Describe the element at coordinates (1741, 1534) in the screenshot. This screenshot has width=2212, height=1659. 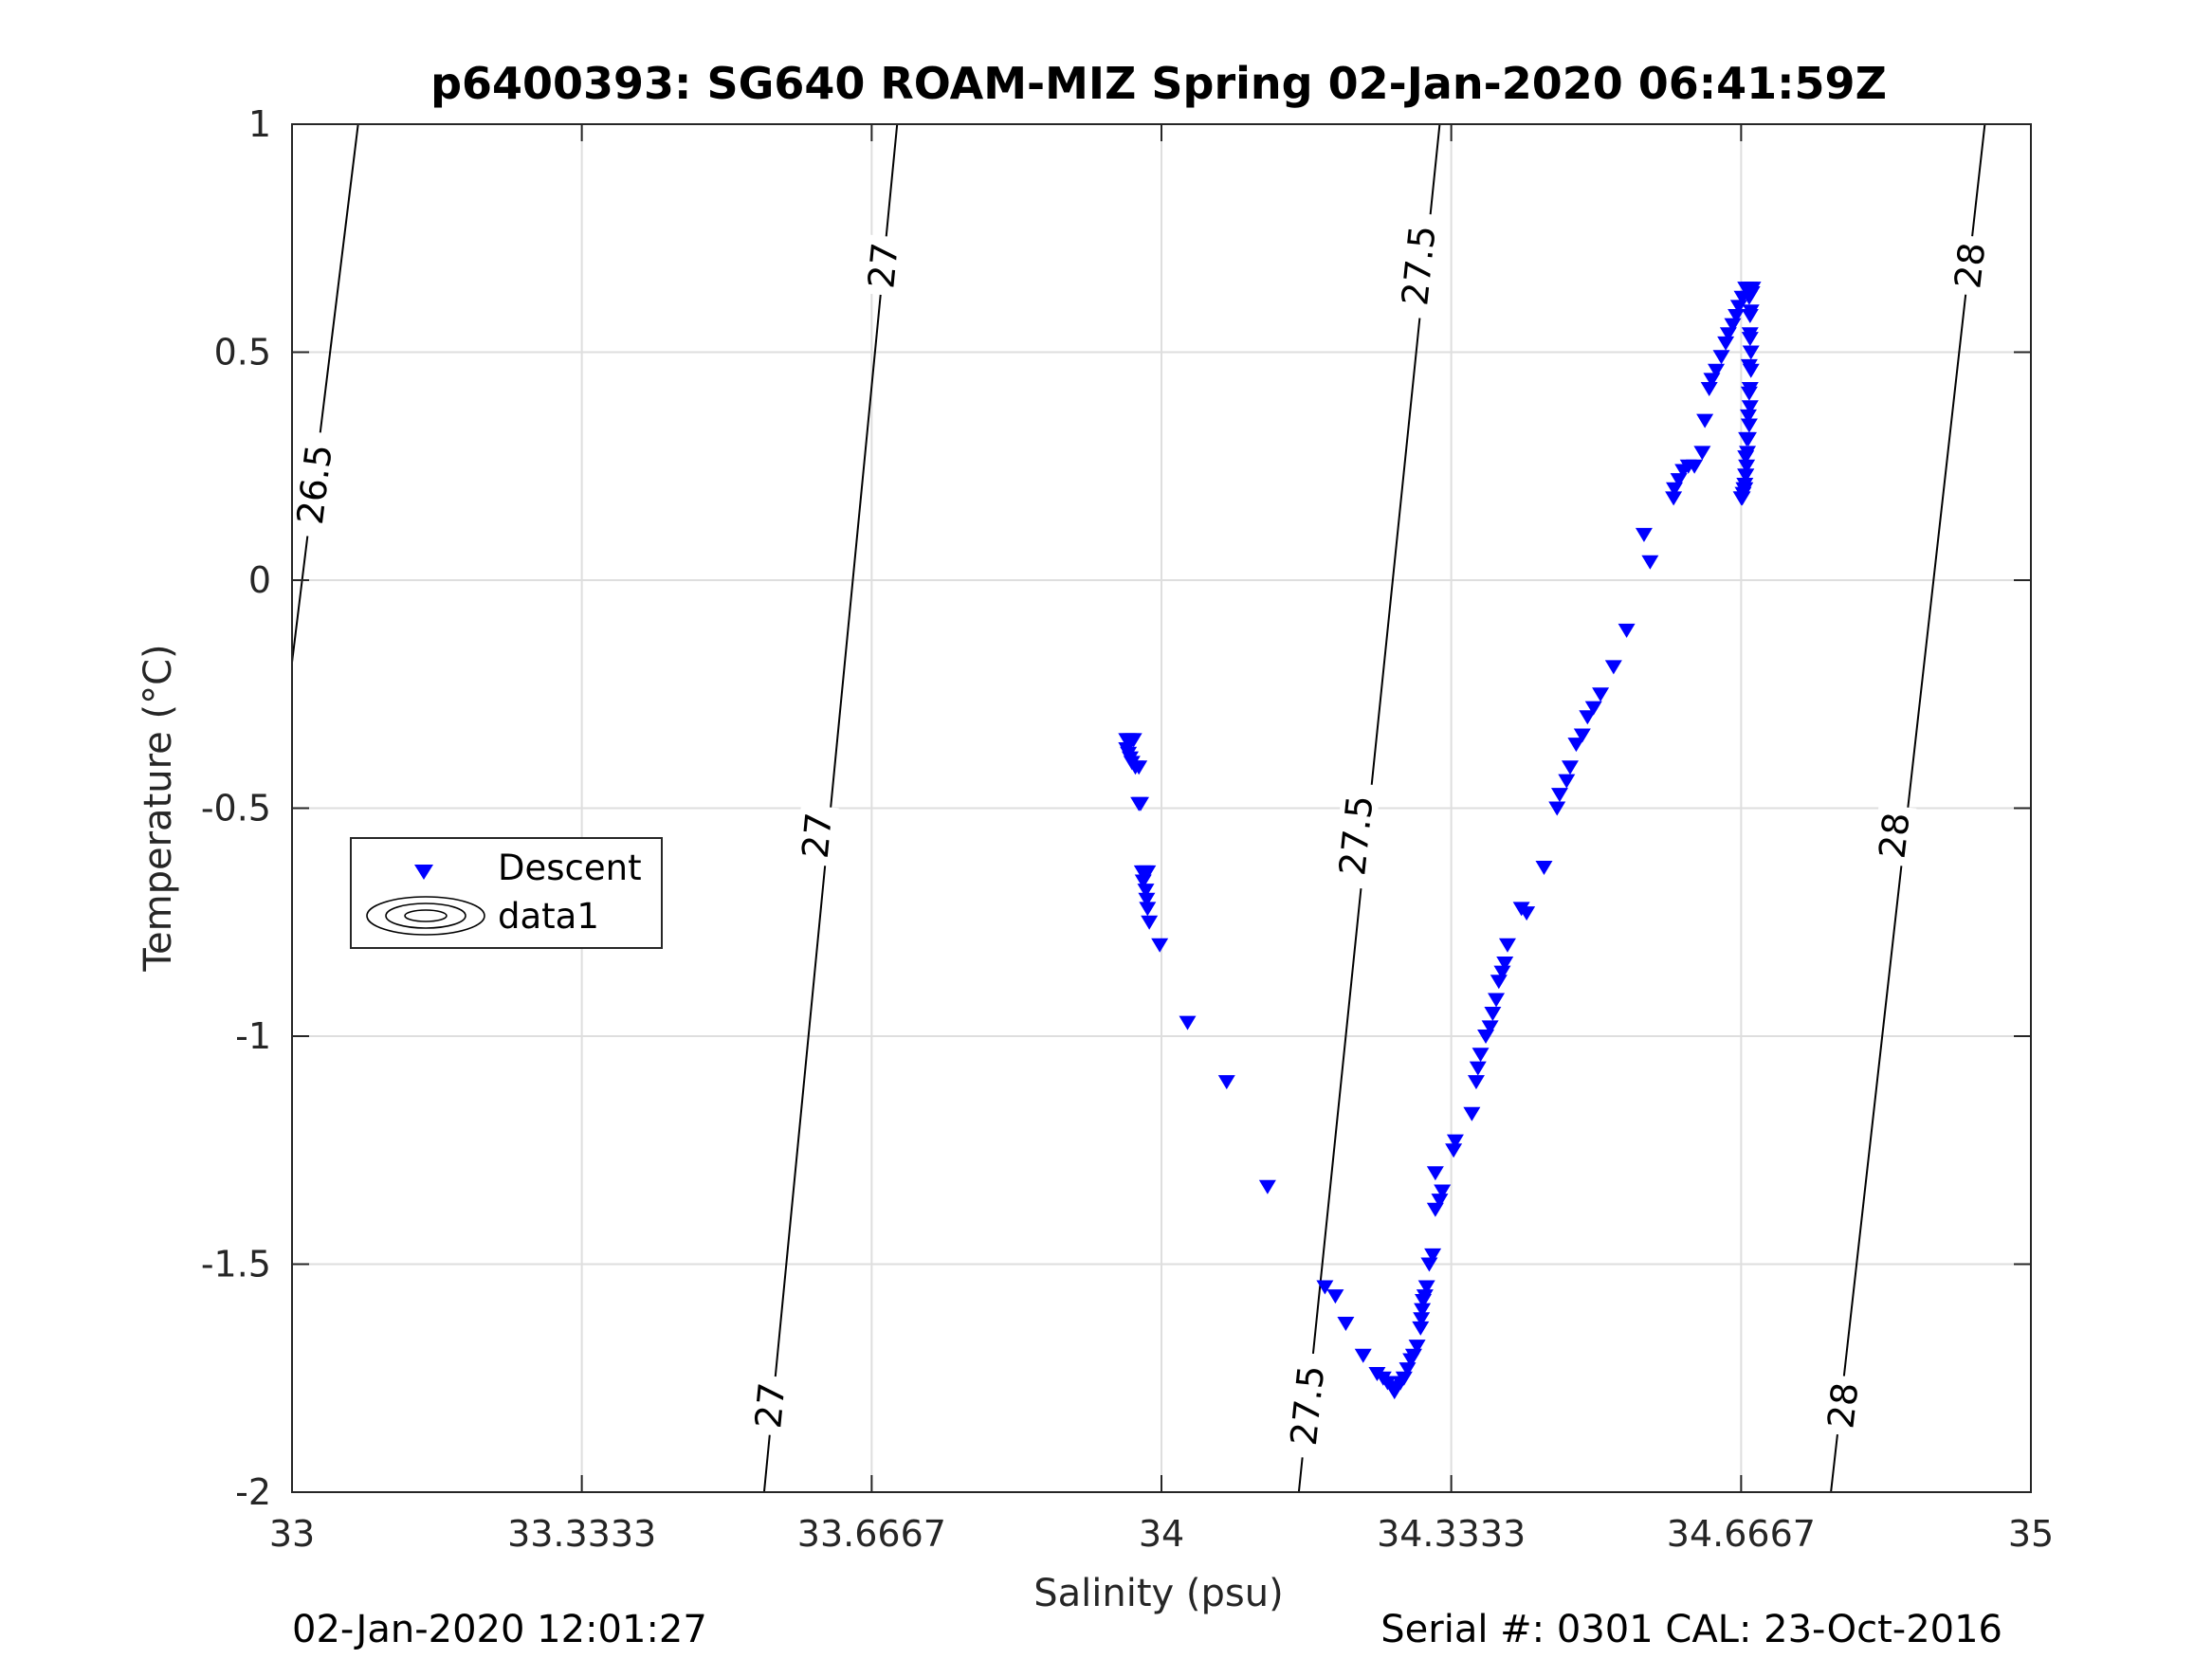
I see `x-tick-label: 34.6667` at that location.